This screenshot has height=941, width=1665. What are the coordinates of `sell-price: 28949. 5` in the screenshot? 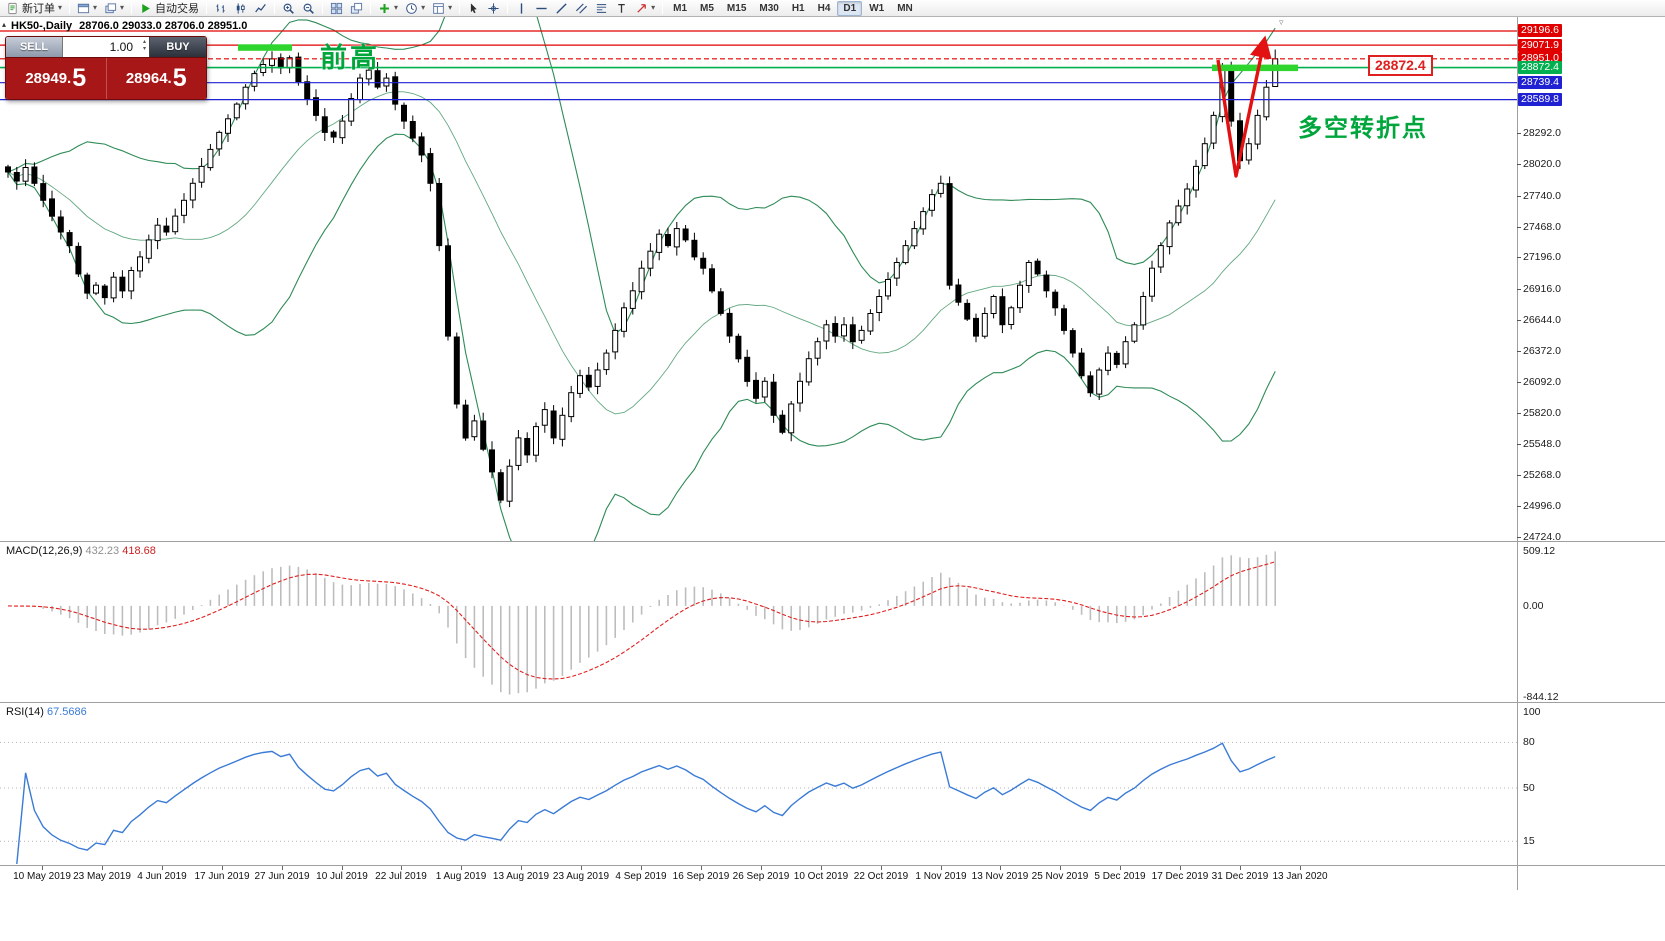 It's located at (56, 78).